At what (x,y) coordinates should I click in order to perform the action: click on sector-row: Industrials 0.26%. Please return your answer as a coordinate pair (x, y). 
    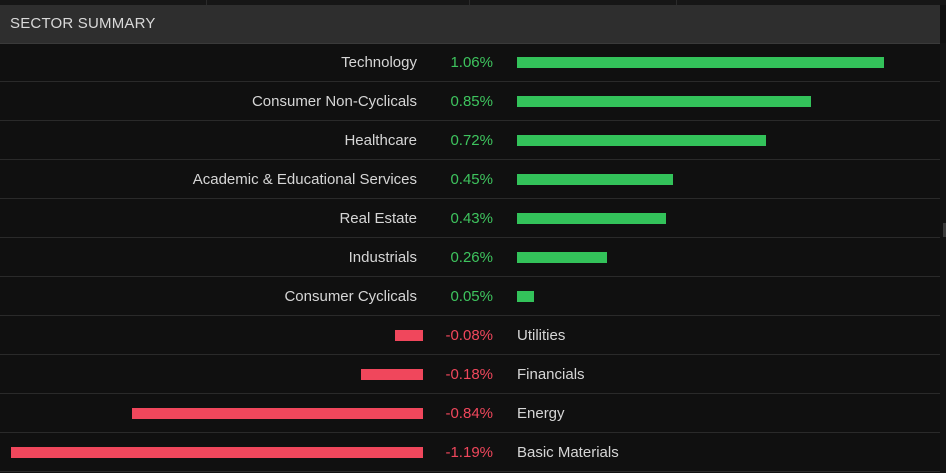
    Looking at the image, I should click on (470, 257).